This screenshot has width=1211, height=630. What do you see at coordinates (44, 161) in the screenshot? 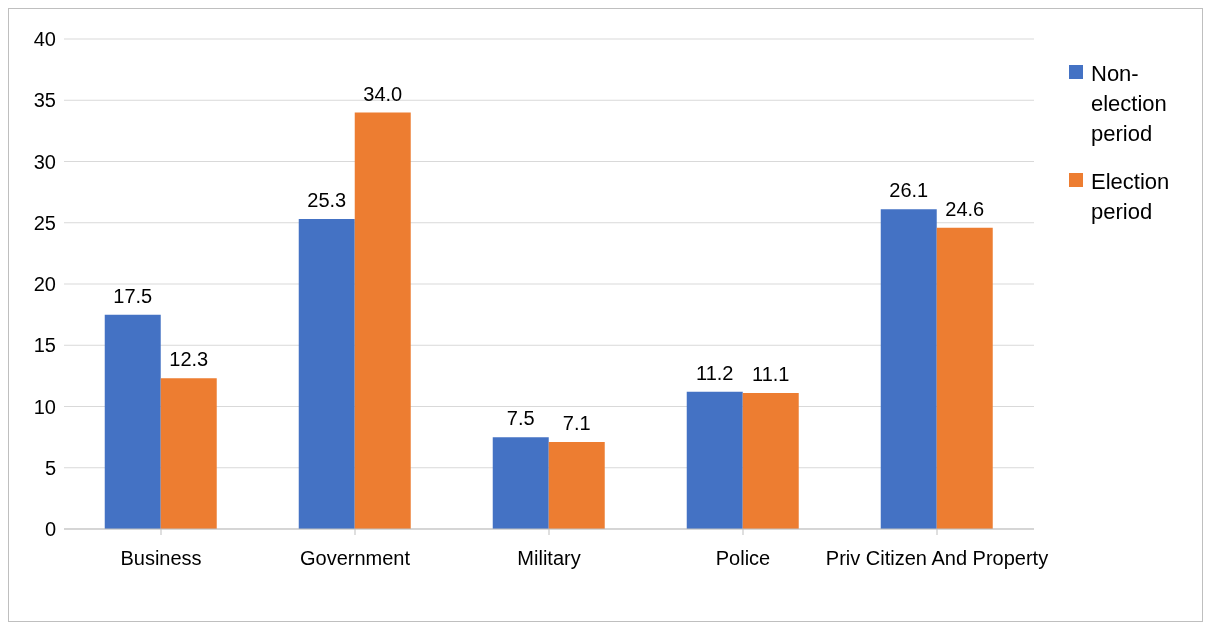
I see `y-tick-label: 30` at bounding box center [44, 161].